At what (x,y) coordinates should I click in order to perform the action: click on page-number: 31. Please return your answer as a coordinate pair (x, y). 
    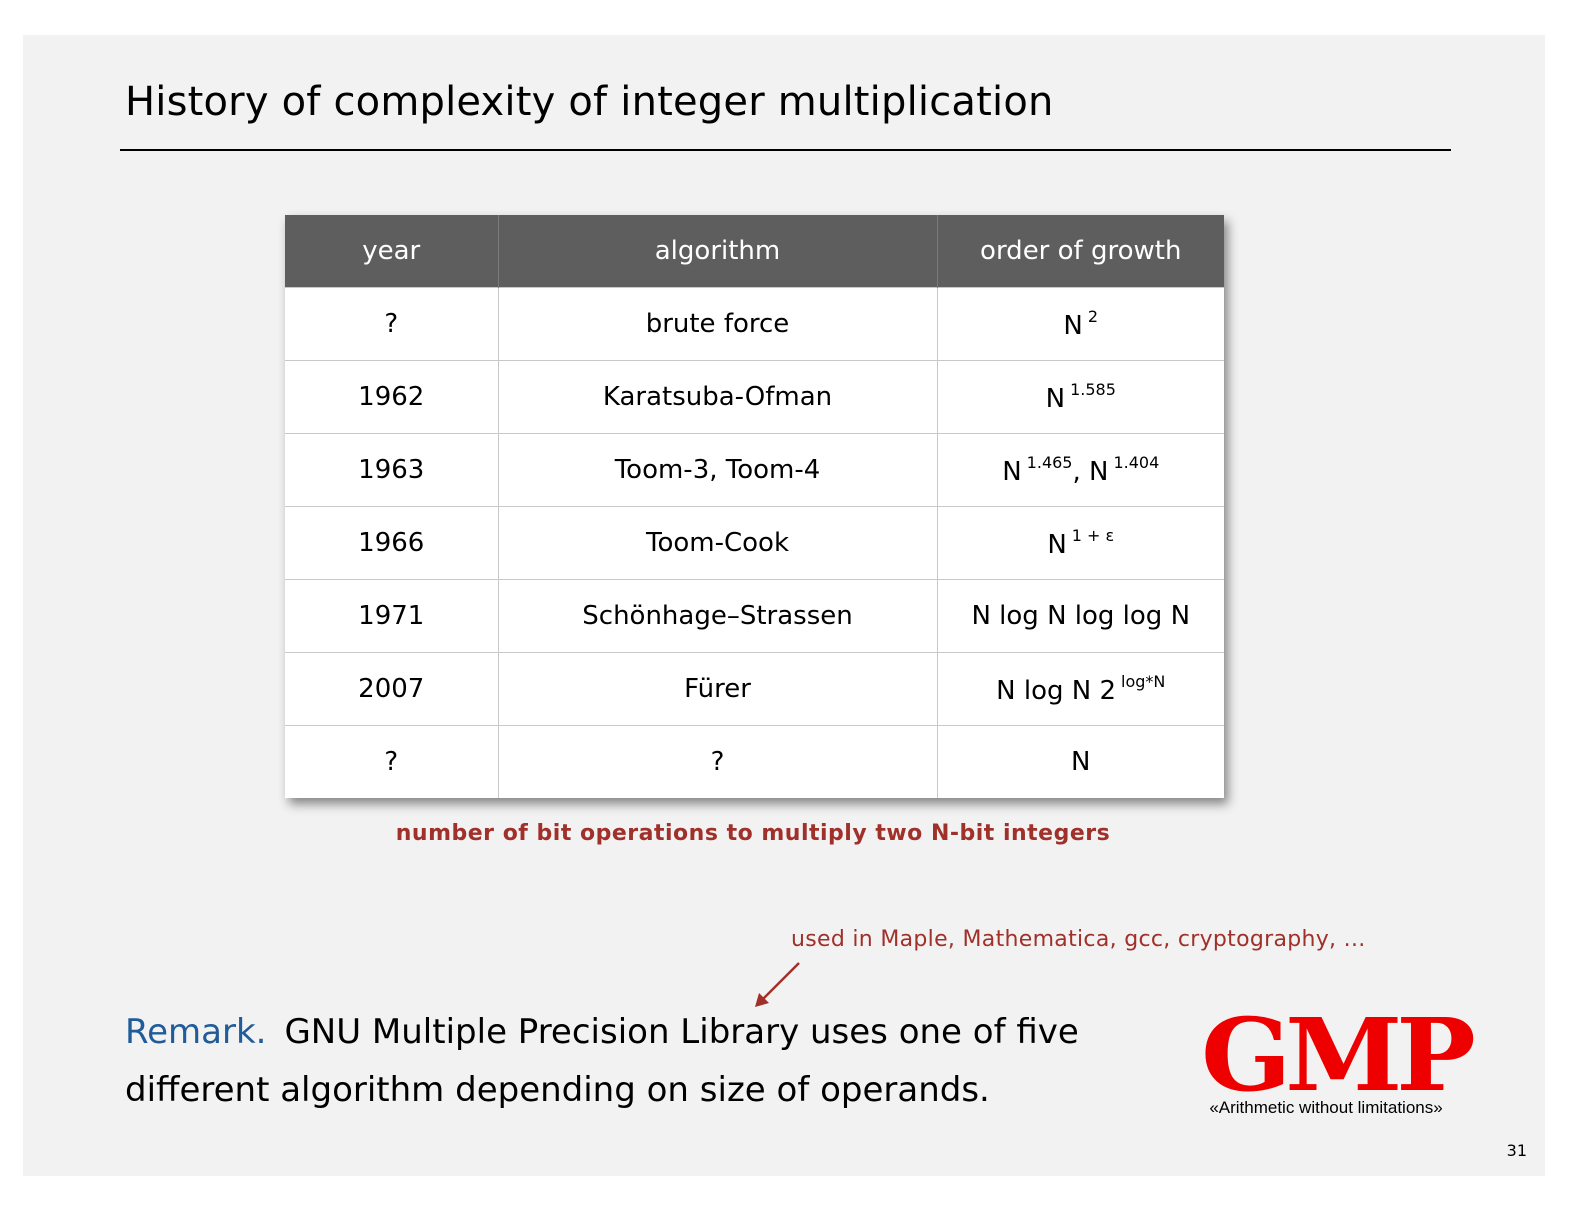
    Looking at the image, I should click on (1516, 1150).